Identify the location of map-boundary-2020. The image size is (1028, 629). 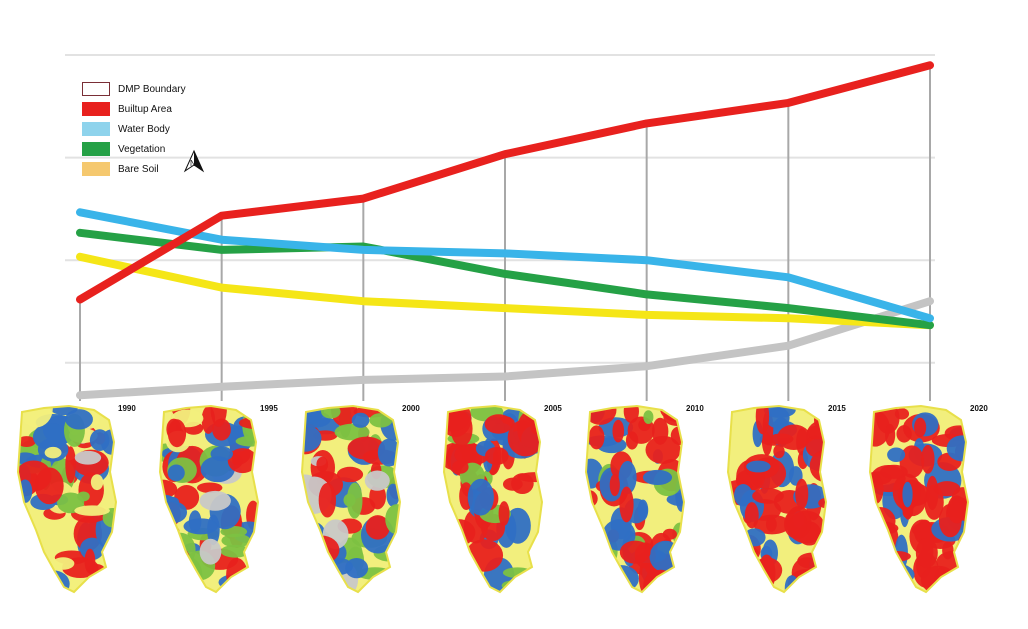
(919, 499).